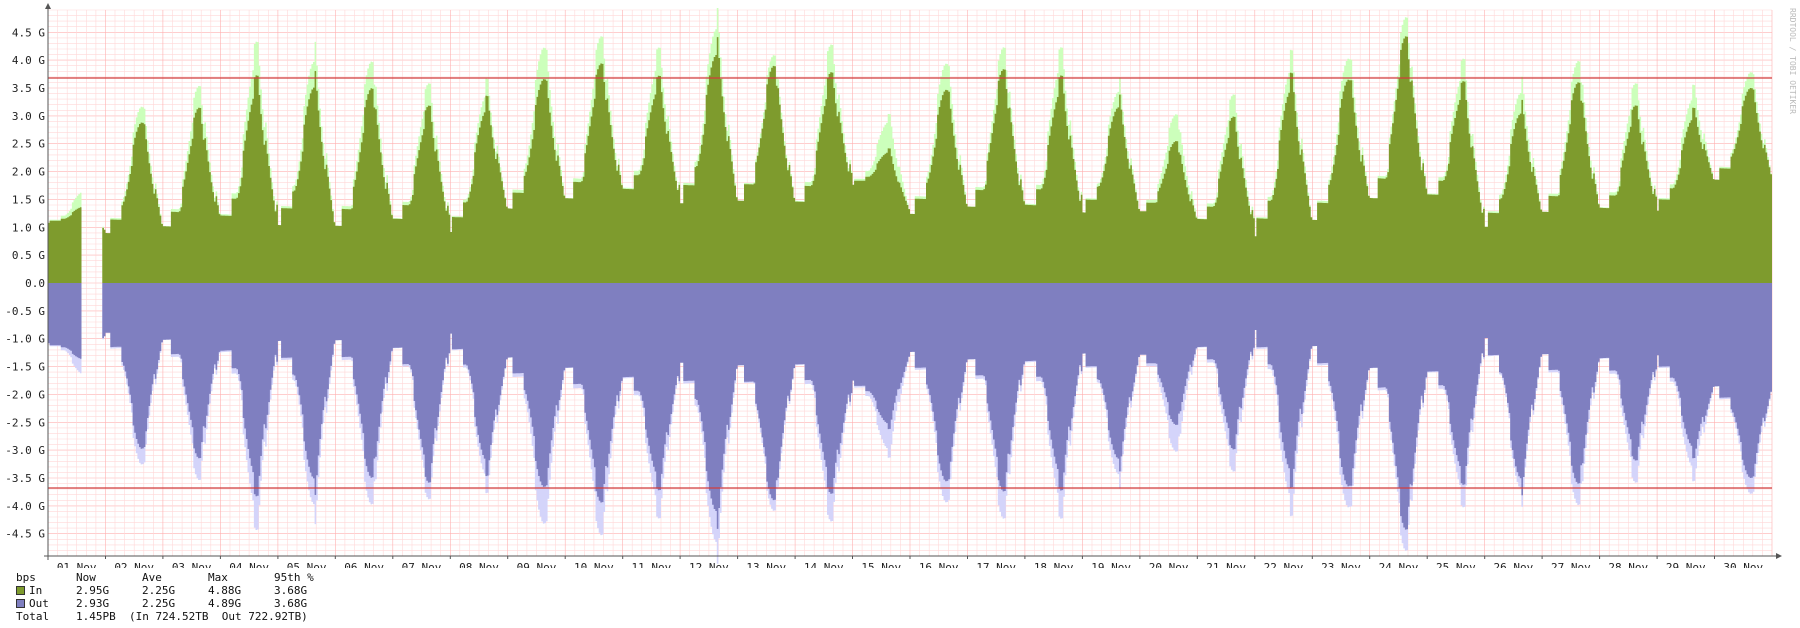  I want to click on x-tick-label: 12 Nov, so click(709, 564).